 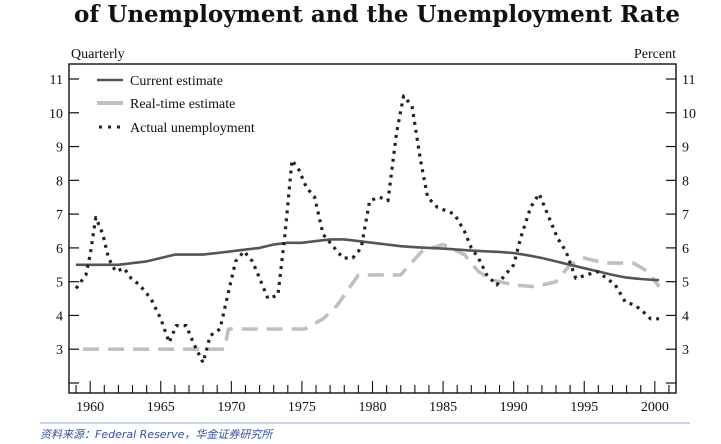 What do you see at coordinates (302, 407) in the screenshot?
I see `x-tick-label: 1975` at bounding box center [302, 407].